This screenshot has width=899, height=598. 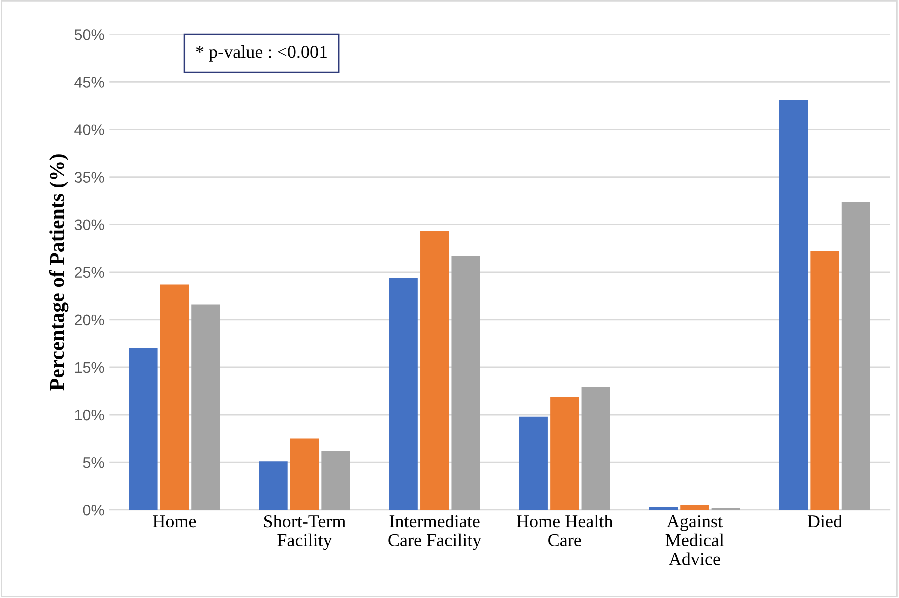 I want to click on y-tick-label: 5%, so click(x=93, y=462).